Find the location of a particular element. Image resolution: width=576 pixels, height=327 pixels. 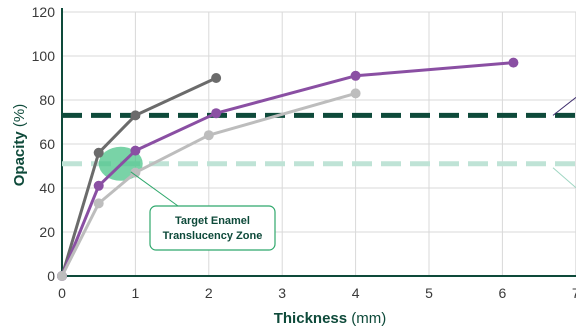

x-tick-label: 6 is located at coordinates (503, 293).